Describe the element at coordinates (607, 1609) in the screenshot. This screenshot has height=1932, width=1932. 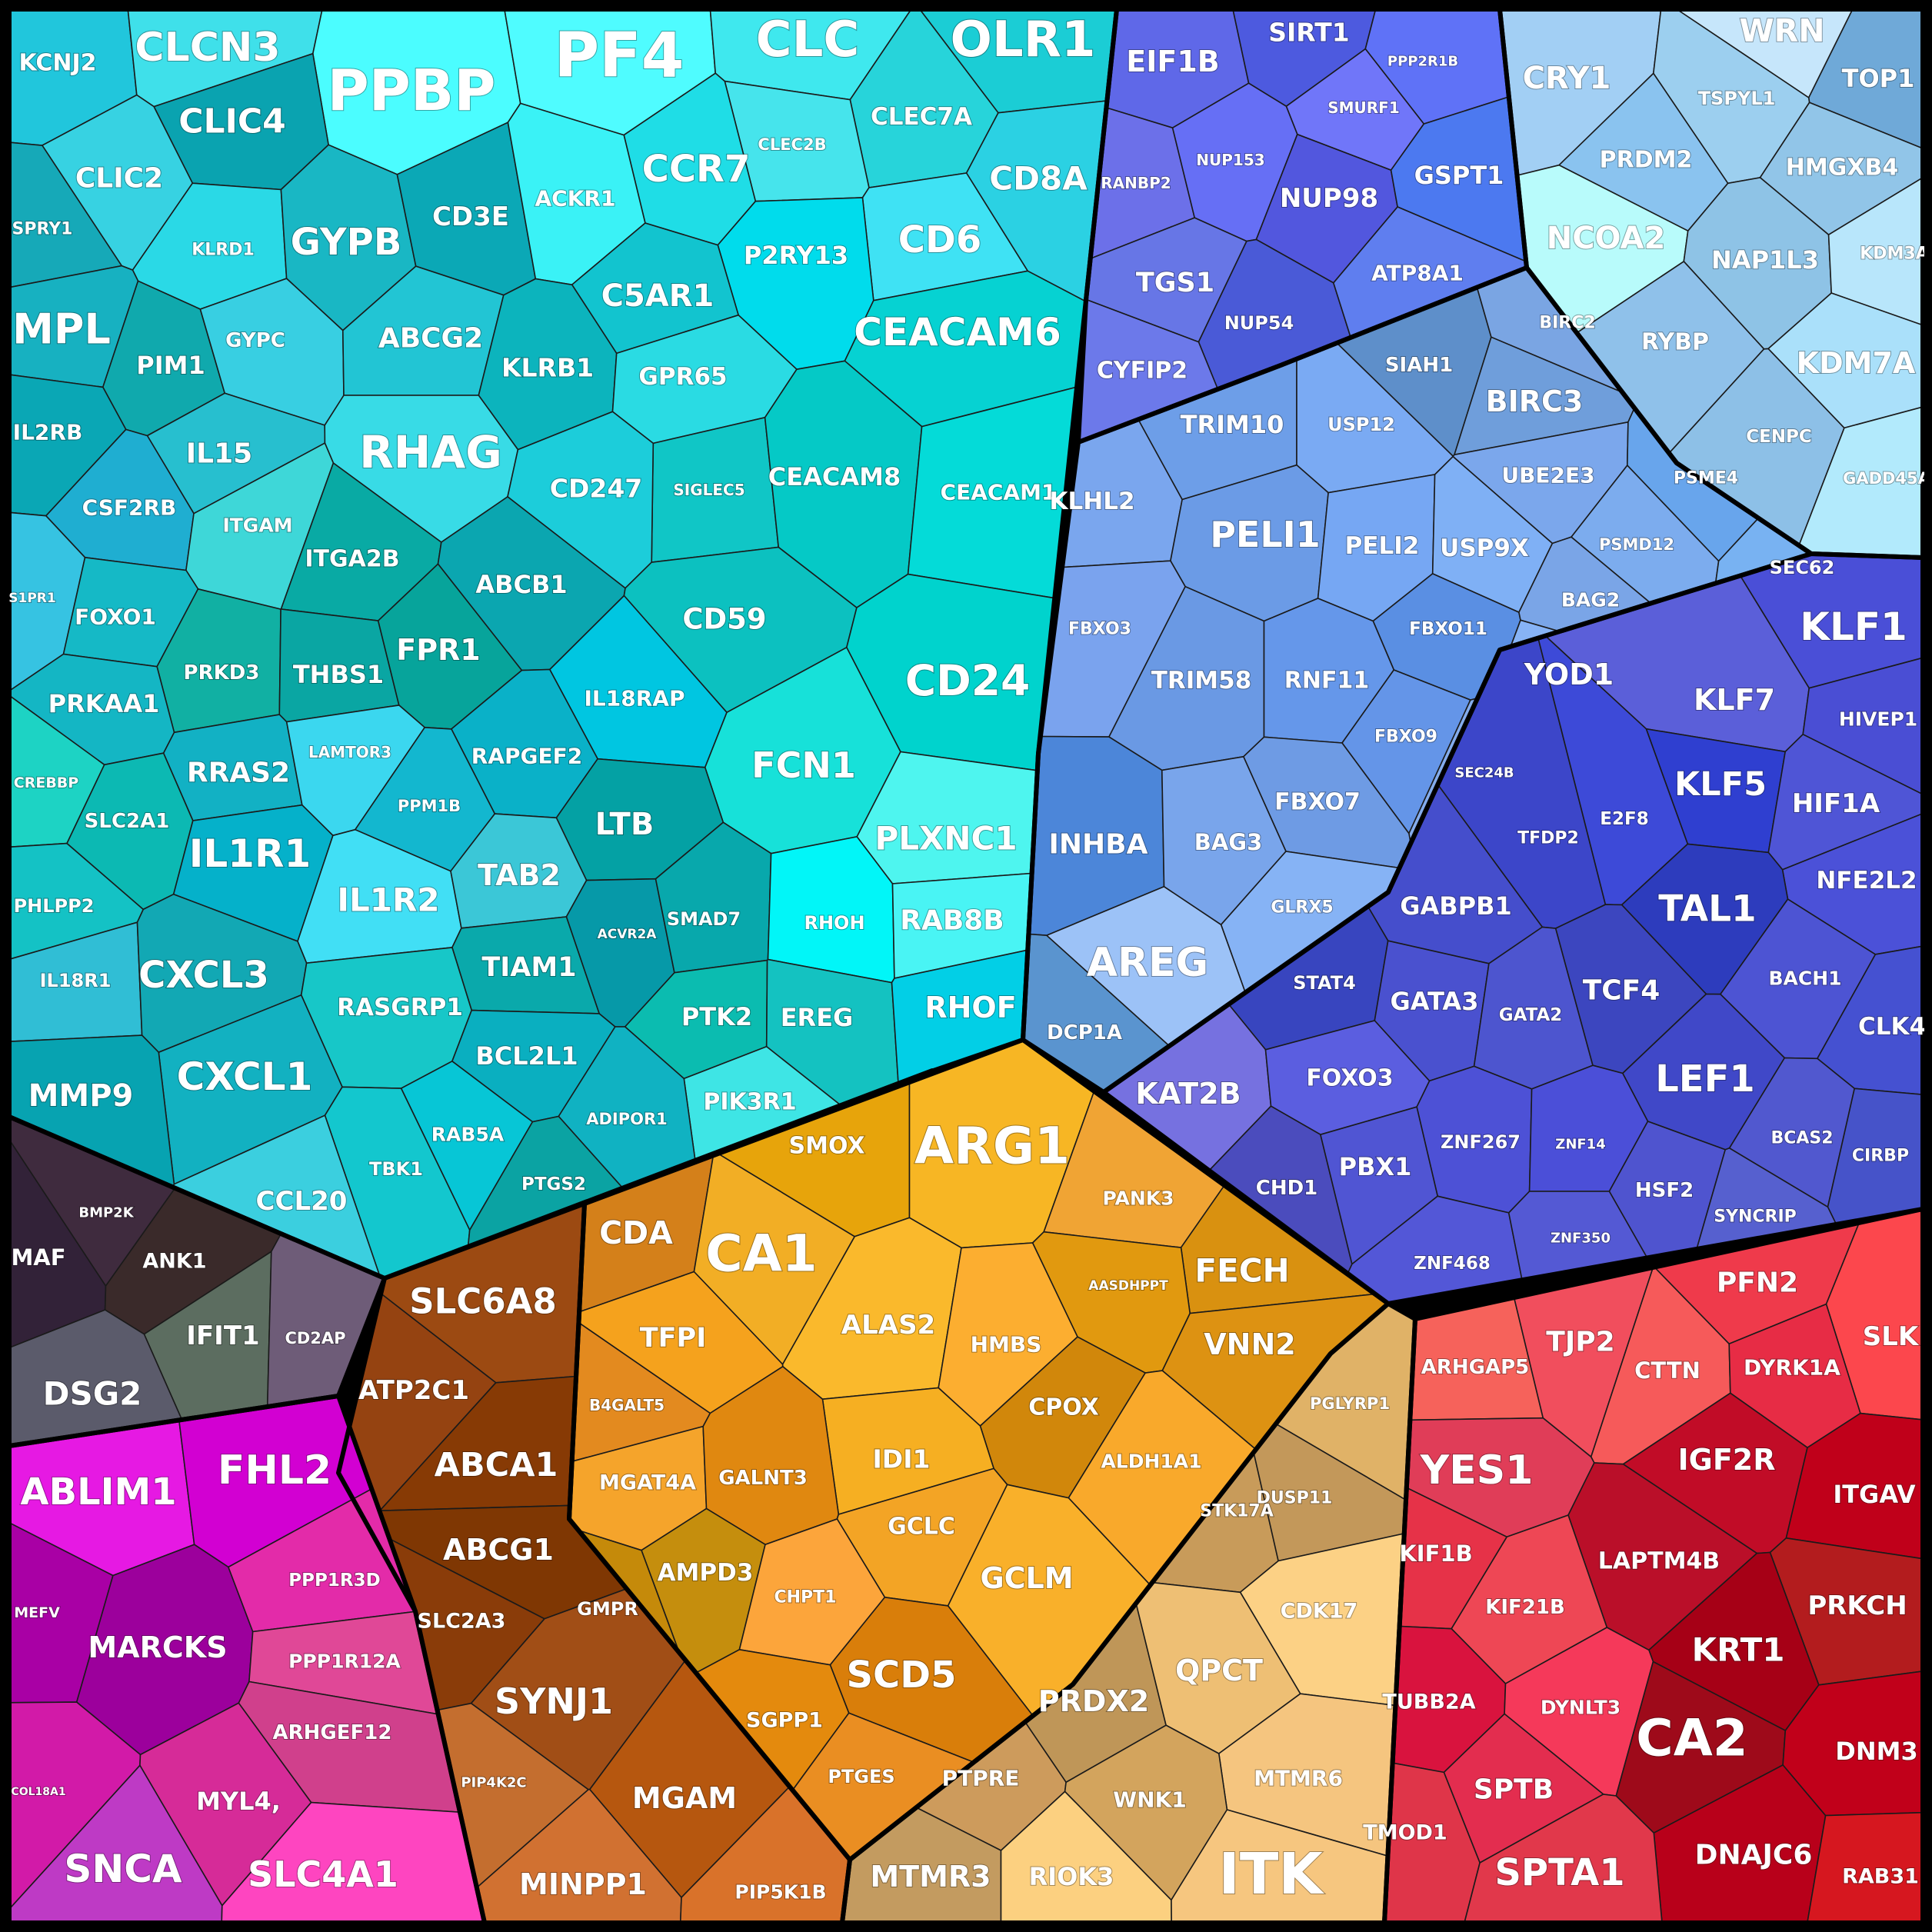
I see `label-gmpr: GMPR` at that location.